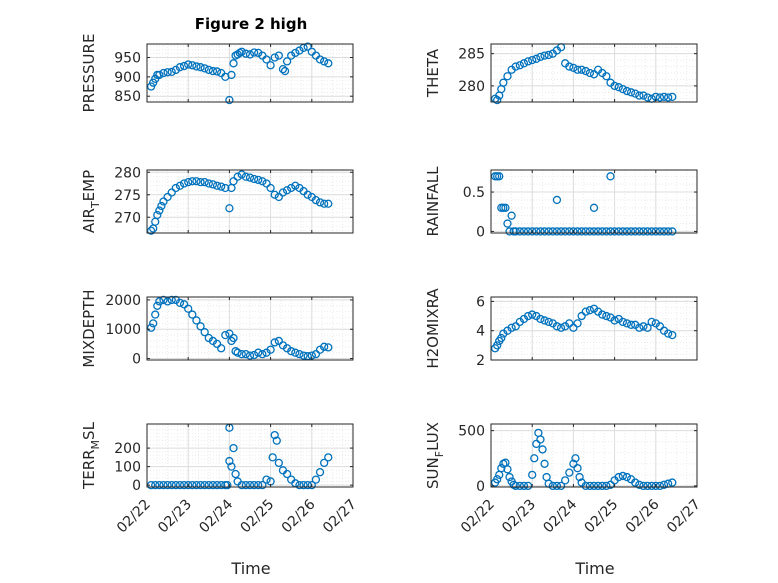  I want to click on y-tick-label: 950, so click(127, 59).